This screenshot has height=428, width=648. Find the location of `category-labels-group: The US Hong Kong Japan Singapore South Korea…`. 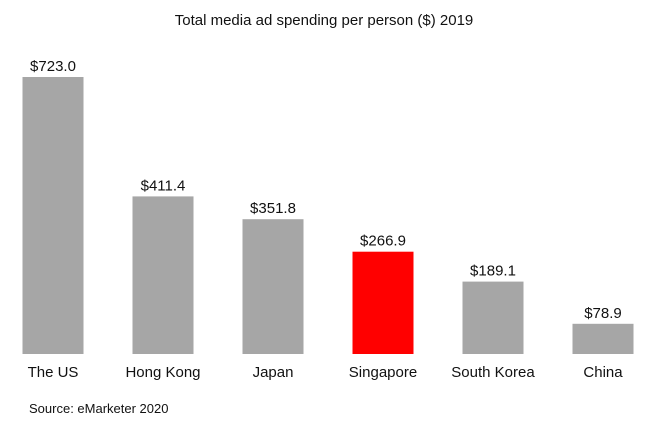

category-labels-group: The US Hong Kong Japan Singapore South Korea… is located at coordinates (326, 372).